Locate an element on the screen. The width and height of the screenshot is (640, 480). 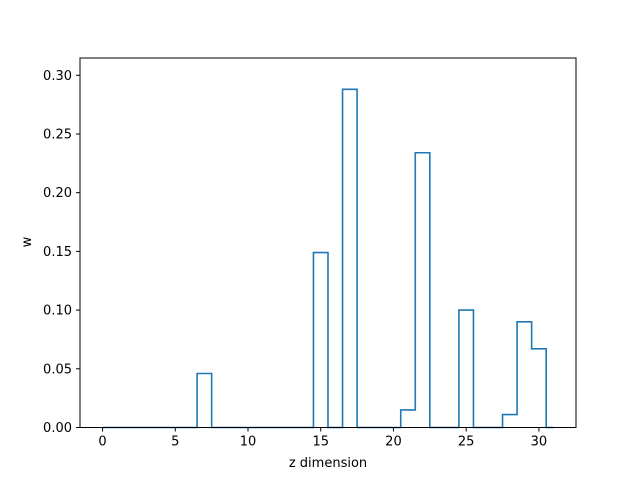
x-tick-label: 0 is located at coordinates (102, 442).